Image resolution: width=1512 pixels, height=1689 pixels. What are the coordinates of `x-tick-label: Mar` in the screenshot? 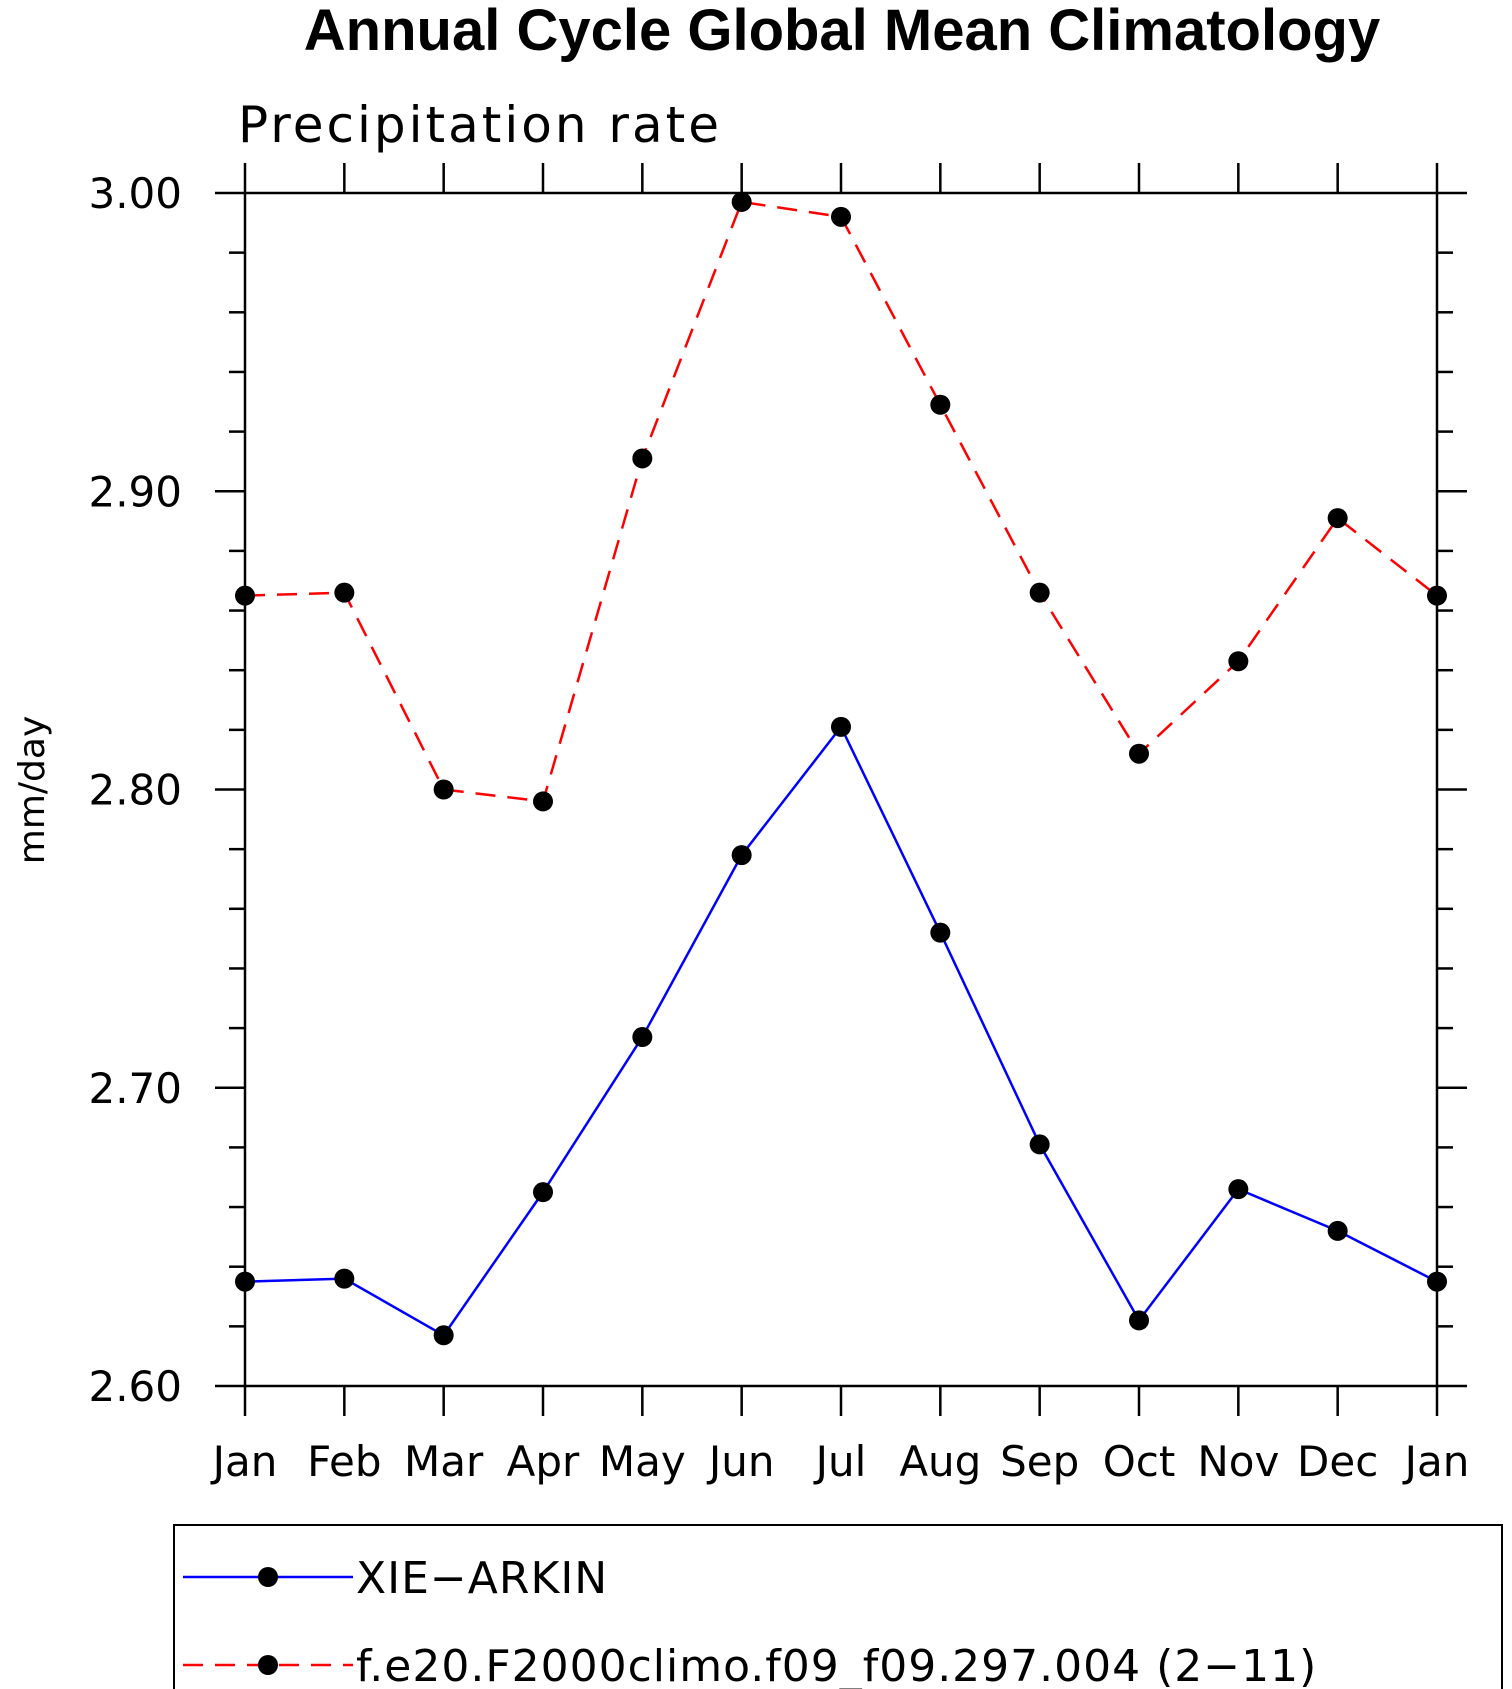 It's located at (444, 1461).